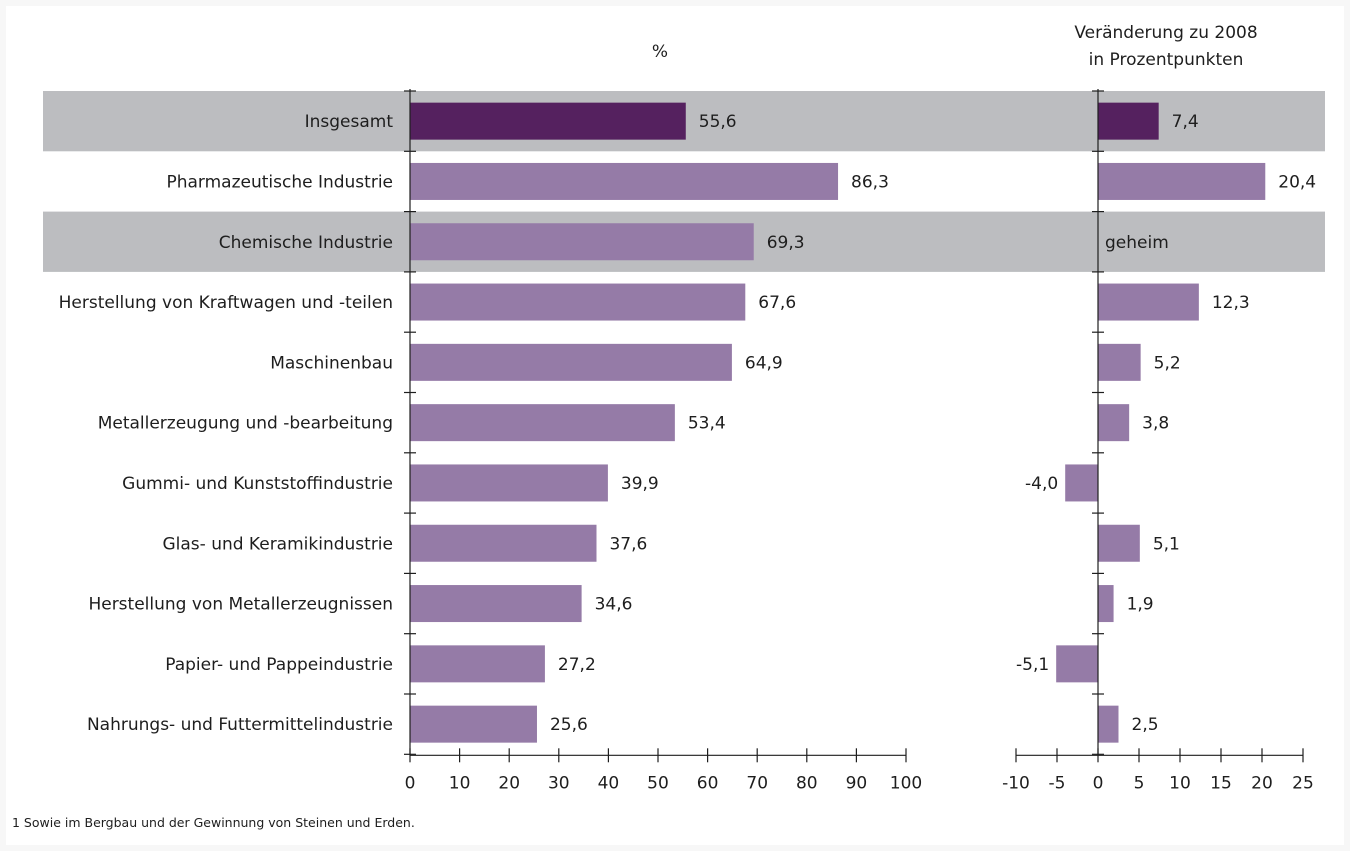 This screenshot has width=1350, height=851. What do you see at coordinates (1057, 783) in the screenshot?
I see `panel2-tick-label: -5` at bounding box center [1057, 783].